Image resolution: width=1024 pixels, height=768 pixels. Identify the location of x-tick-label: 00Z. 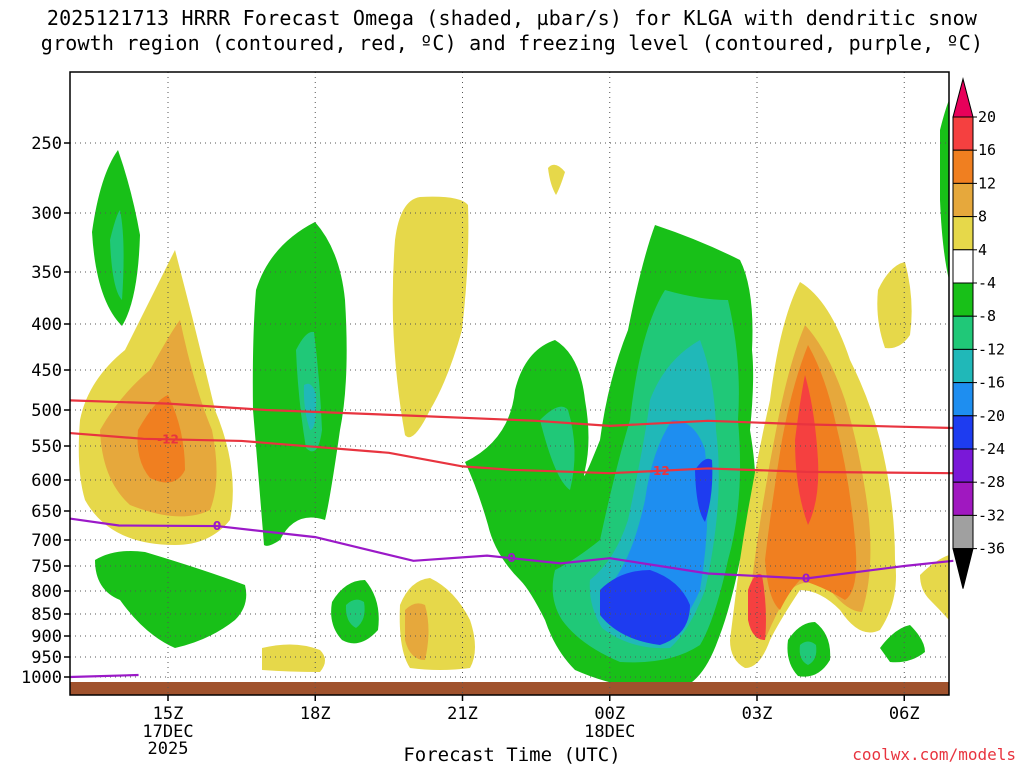
(609, 714).